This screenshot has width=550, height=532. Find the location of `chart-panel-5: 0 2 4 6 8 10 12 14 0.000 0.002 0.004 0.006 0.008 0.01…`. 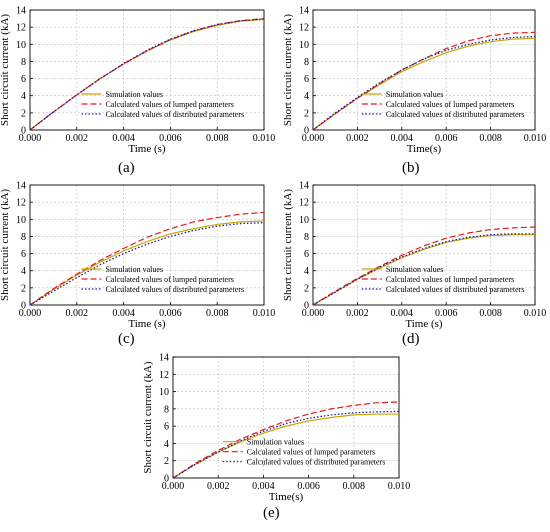

chart-panel-5: 0 2 4 6 8 10 12 14 0.000 0.002 0.004 0.006 0.008 0.01… is located at coordinates (276, 428).